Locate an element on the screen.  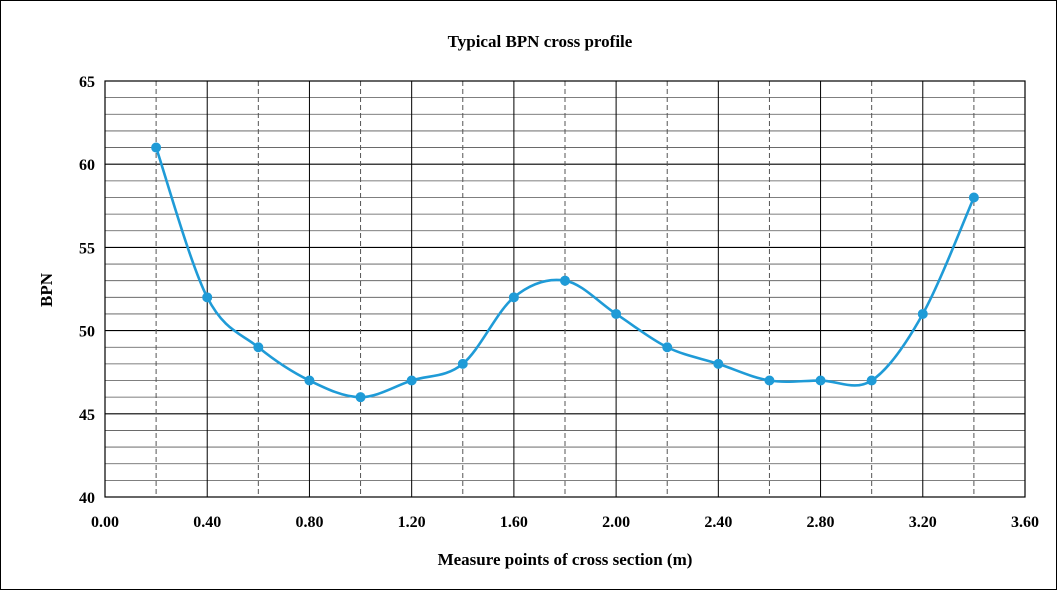
x-tick-labels: 0.00 0.40 0.80 1.20 1.60 2.00 2.40 2.80 3.20 3.60 is located at coordinates (565, 522).